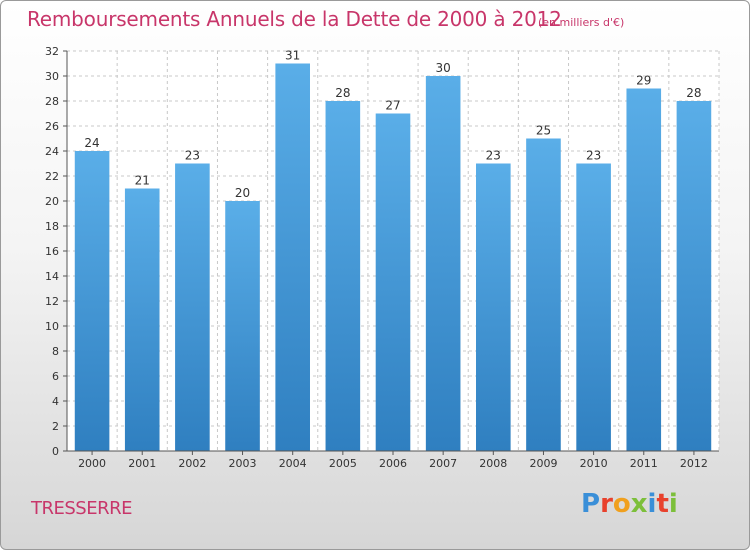 The image size is (750, 550). I want to click on y-tick-label: 10, so click(52, 326).